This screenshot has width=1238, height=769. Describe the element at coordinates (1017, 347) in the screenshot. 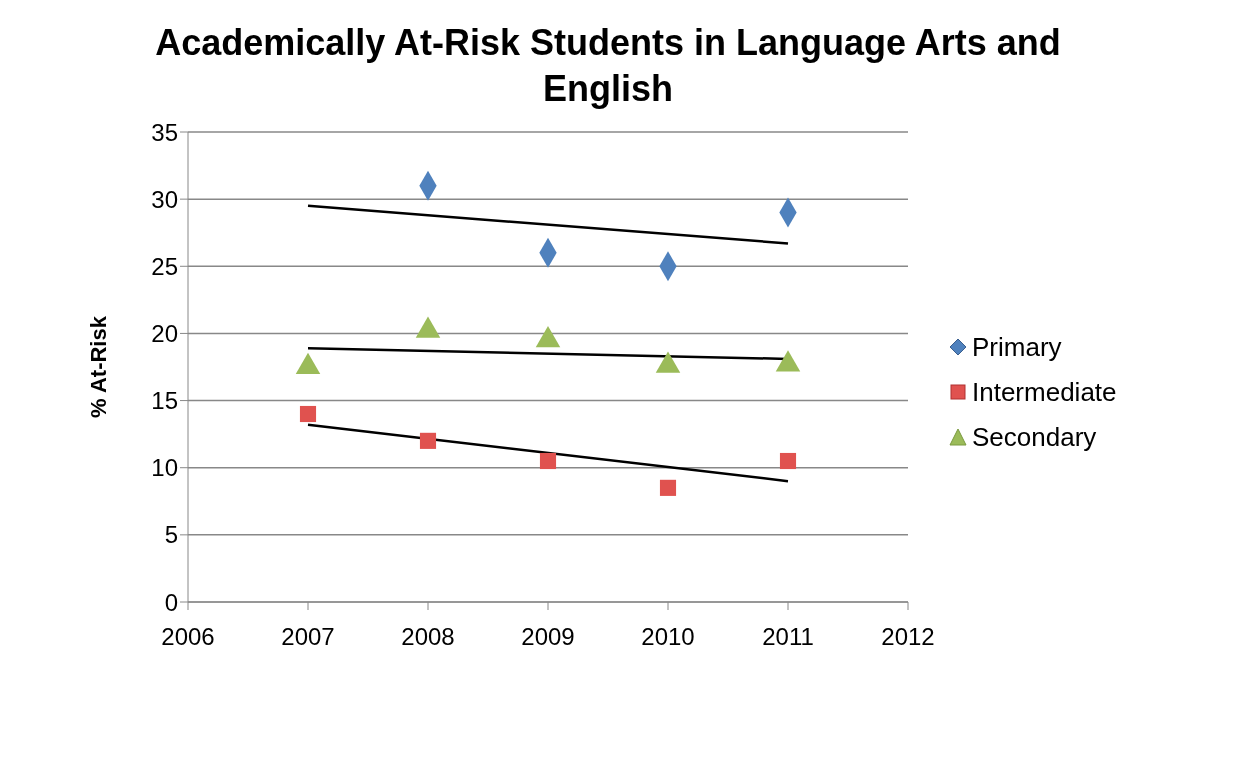

I see `legend-label: Primary` at that location.